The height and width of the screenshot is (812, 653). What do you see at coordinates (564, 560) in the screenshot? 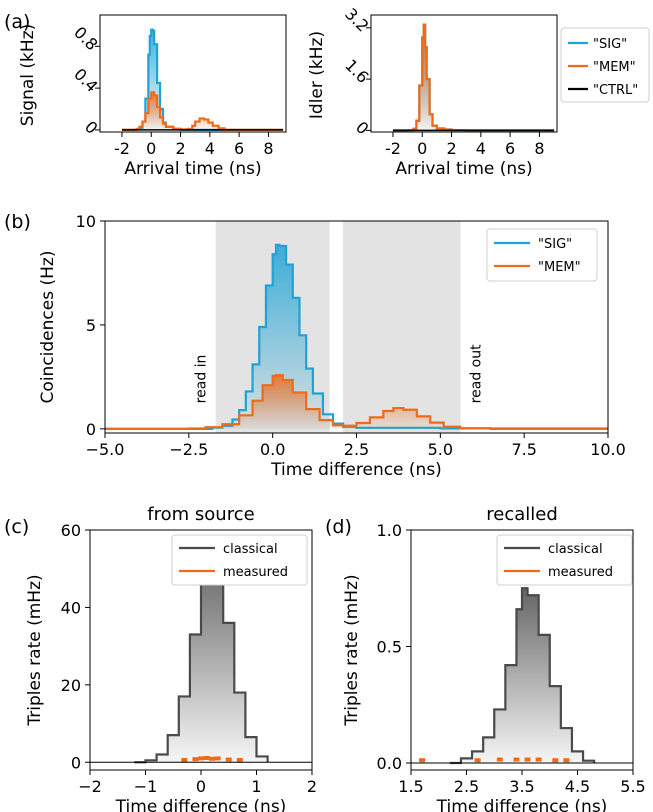
I see `legend-panel-d: classical measured` at bounding box center [564, 560].